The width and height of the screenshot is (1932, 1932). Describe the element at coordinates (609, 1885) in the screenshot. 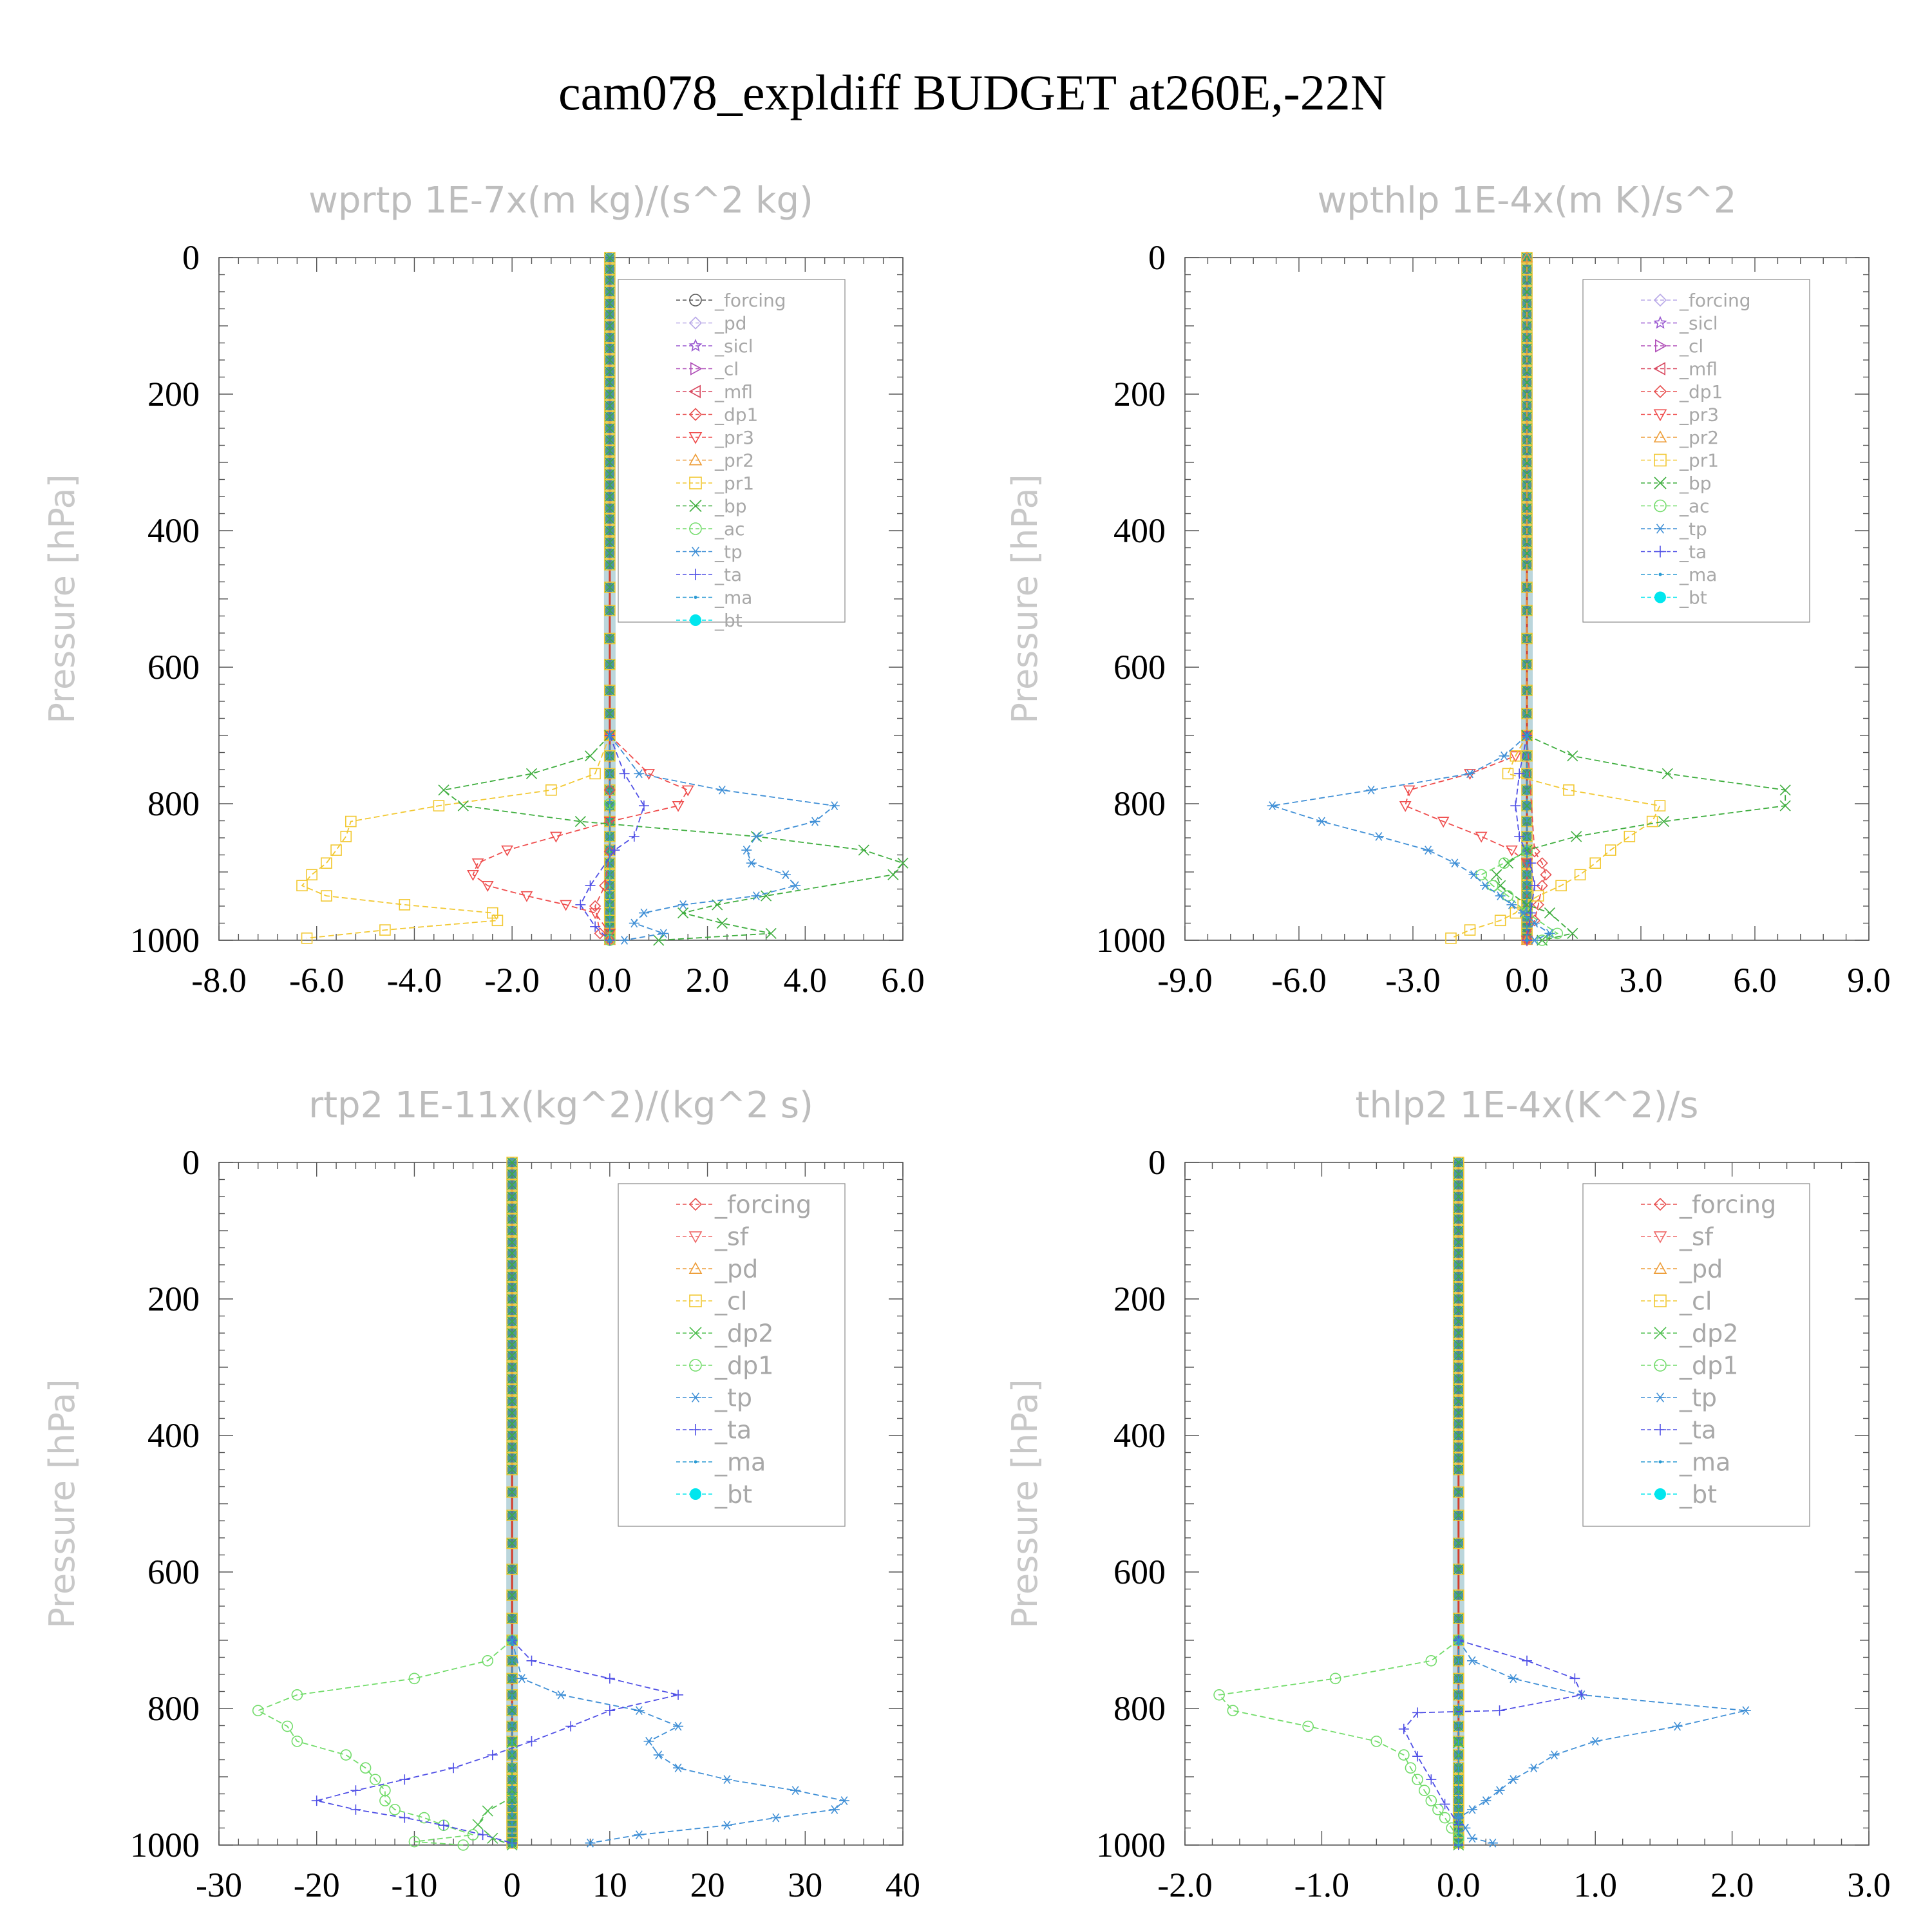

I see `x-tick-label: 10` at that location.